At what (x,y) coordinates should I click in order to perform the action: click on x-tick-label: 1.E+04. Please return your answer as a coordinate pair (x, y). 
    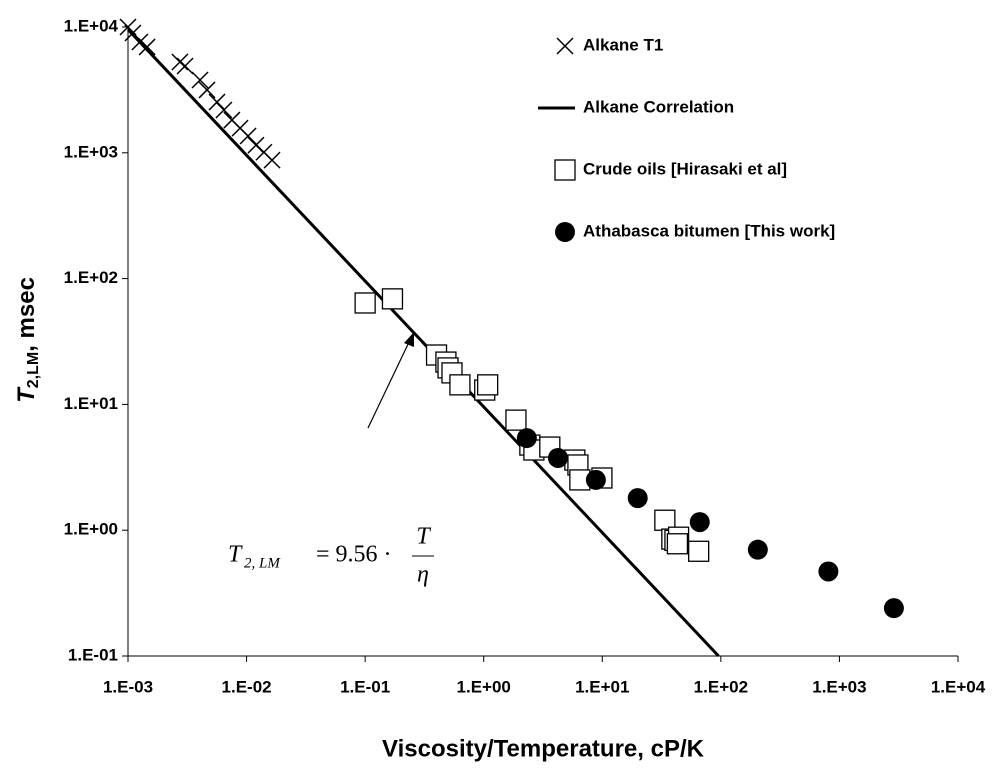
    Looking at the image, I should click on (958, 686).